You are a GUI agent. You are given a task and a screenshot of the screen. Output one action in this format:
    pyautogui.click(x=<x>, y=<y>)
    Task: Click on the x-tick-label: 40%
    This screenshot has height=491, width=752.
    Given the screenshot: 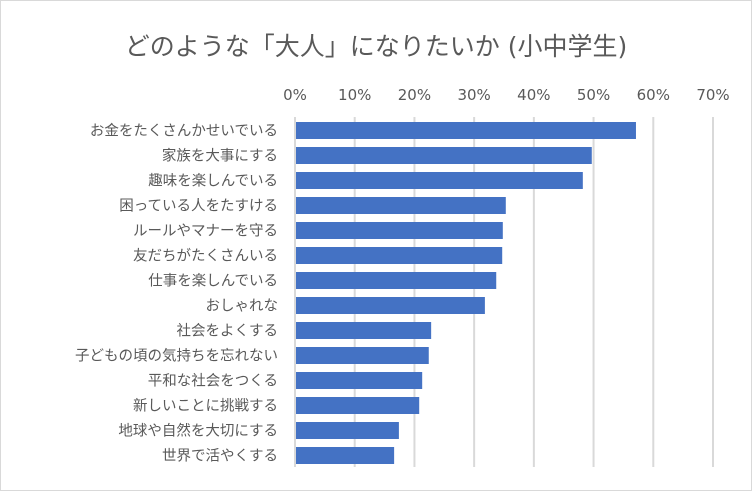 What is the action you would take?
    pyautogui.click(x=533, y=95)
    